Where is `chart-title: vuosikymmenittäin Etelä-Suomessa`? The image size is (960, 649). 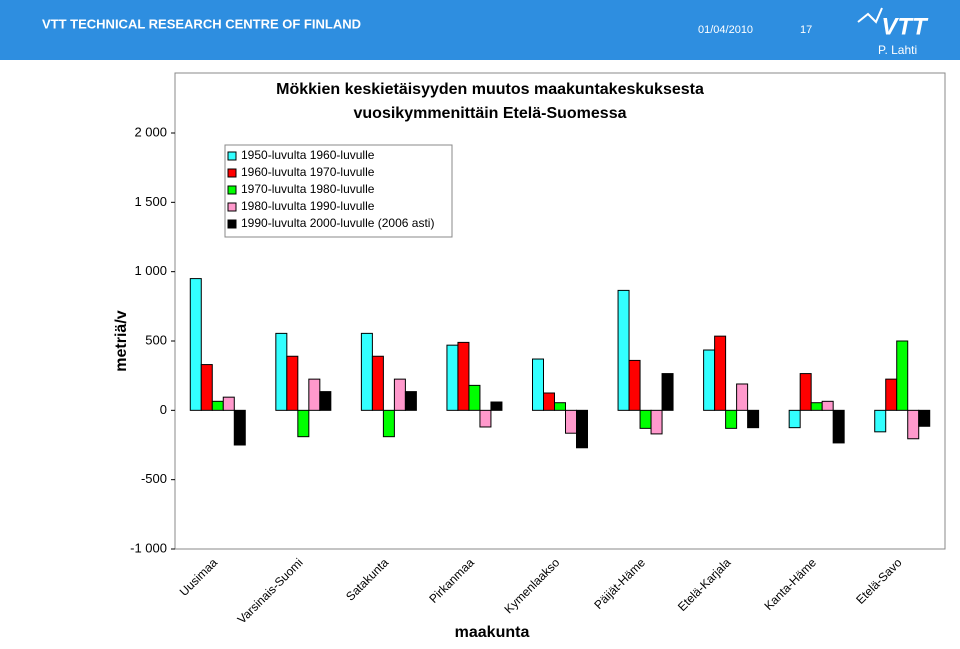 chart-title: vuosikymmenittäin Etelä-Suomessa is located at coordinates (490, 113).